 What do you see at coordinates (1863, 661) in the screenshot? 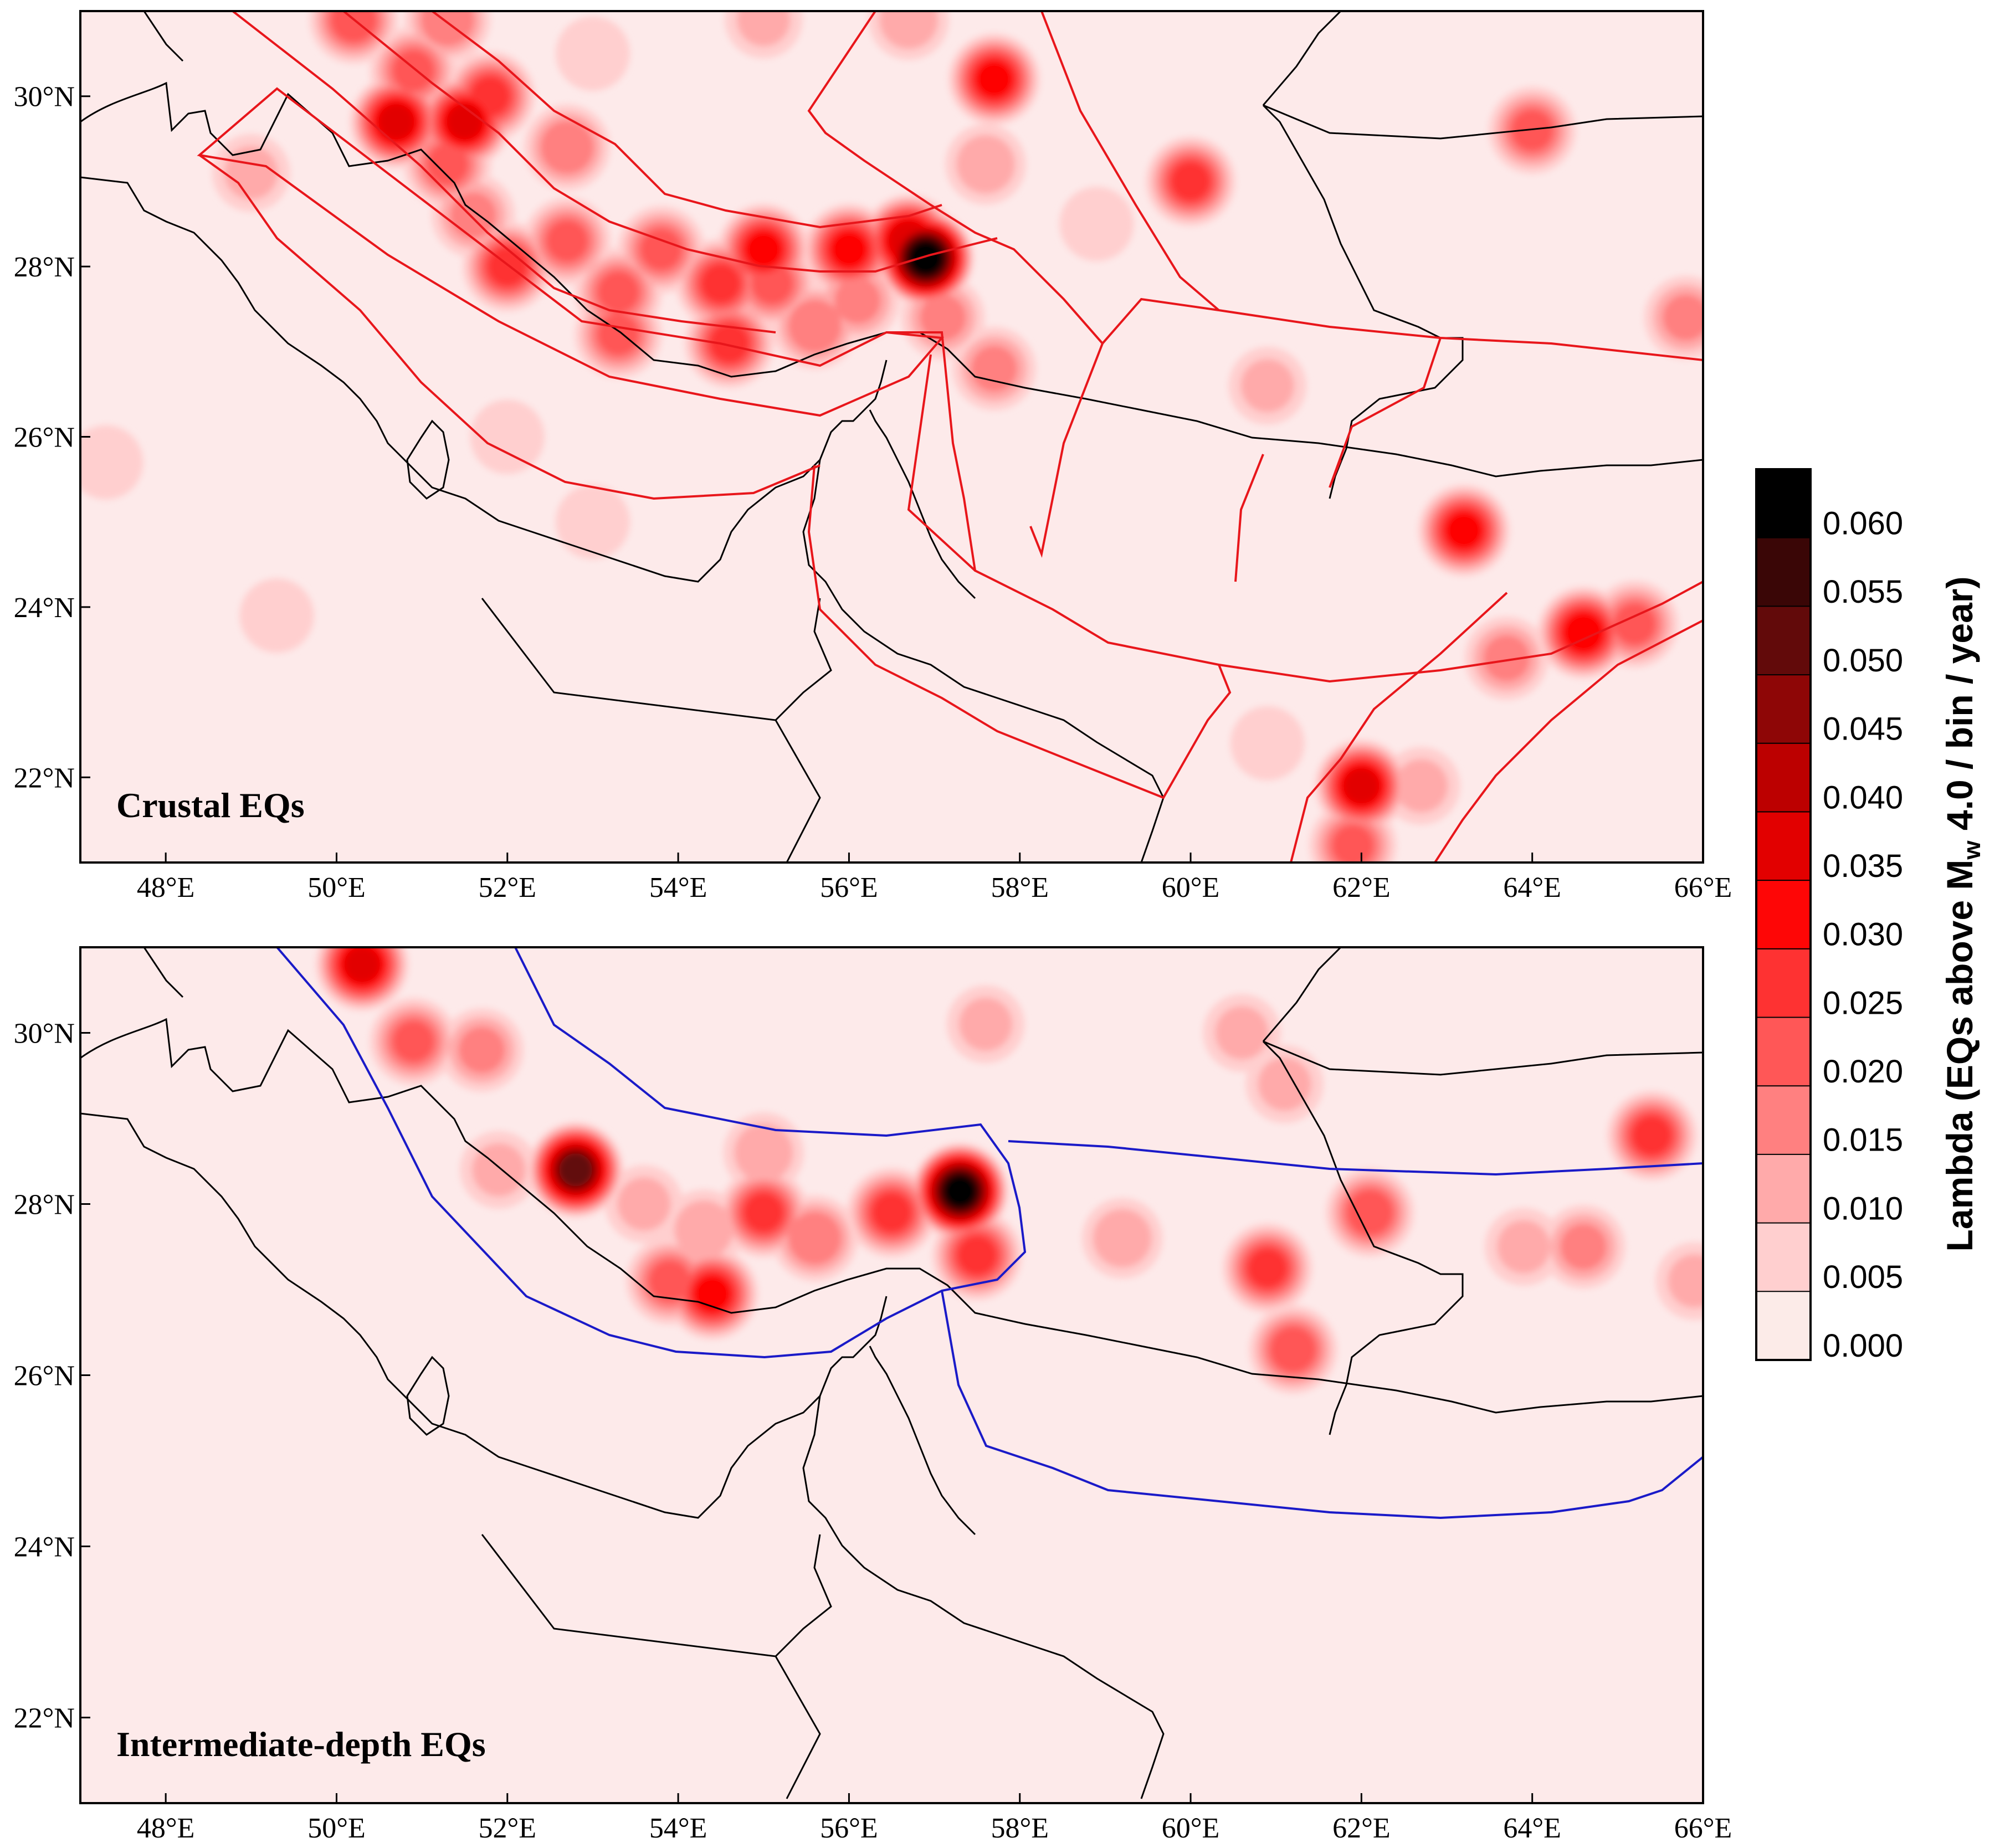
I see `colorbar-tick-label: 0.050` at bounding box center [1863, 661].